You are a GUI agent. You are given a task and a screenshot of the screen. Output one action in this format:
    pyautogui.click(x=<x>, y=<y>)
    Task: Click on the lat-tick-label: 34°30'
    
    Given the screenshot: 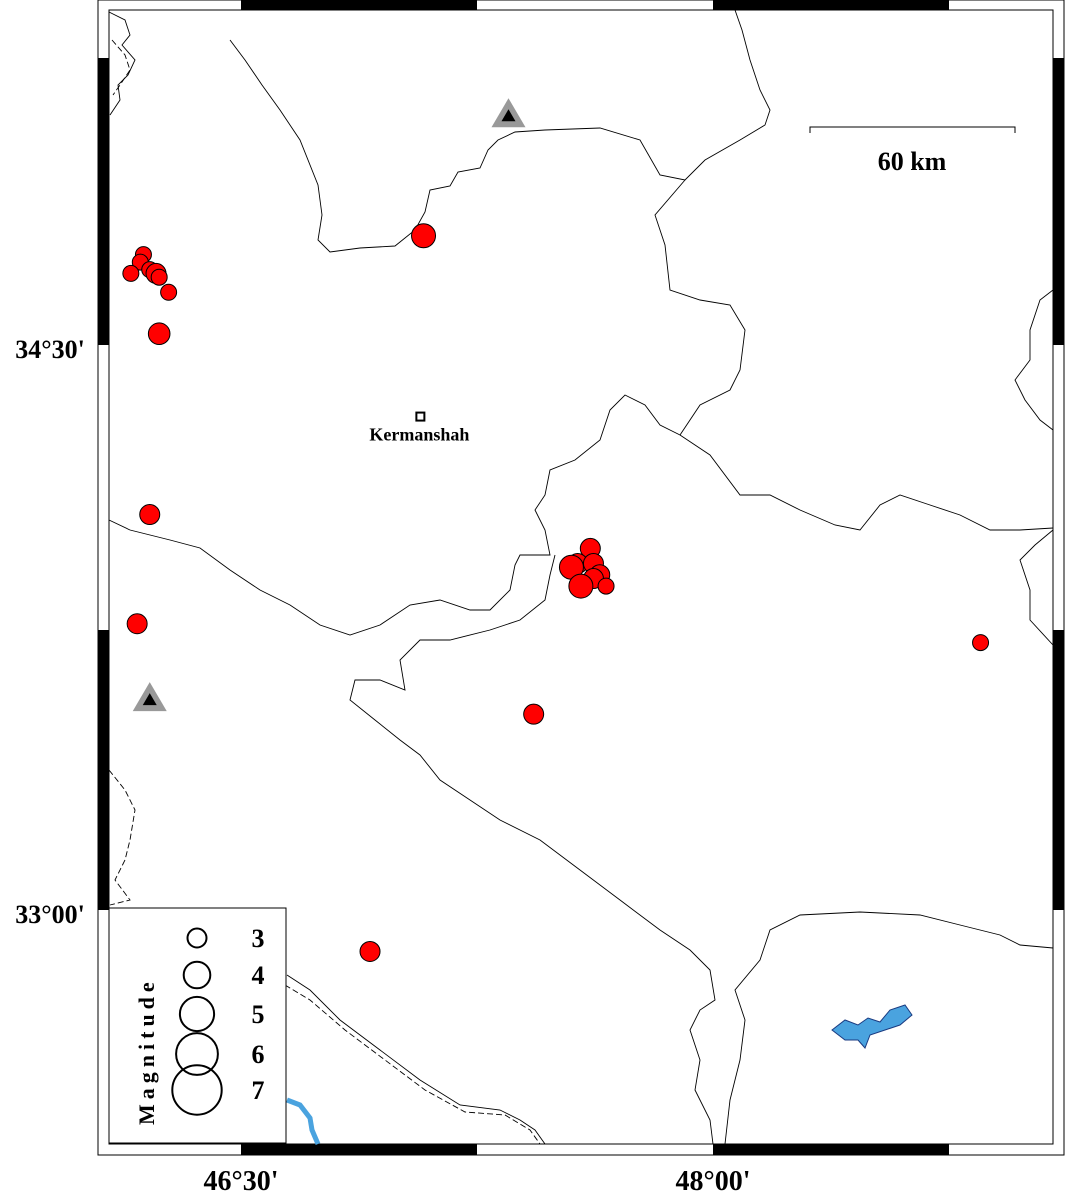 What is the action you would take?
    pyautogui.click(x=50, y=349)
    